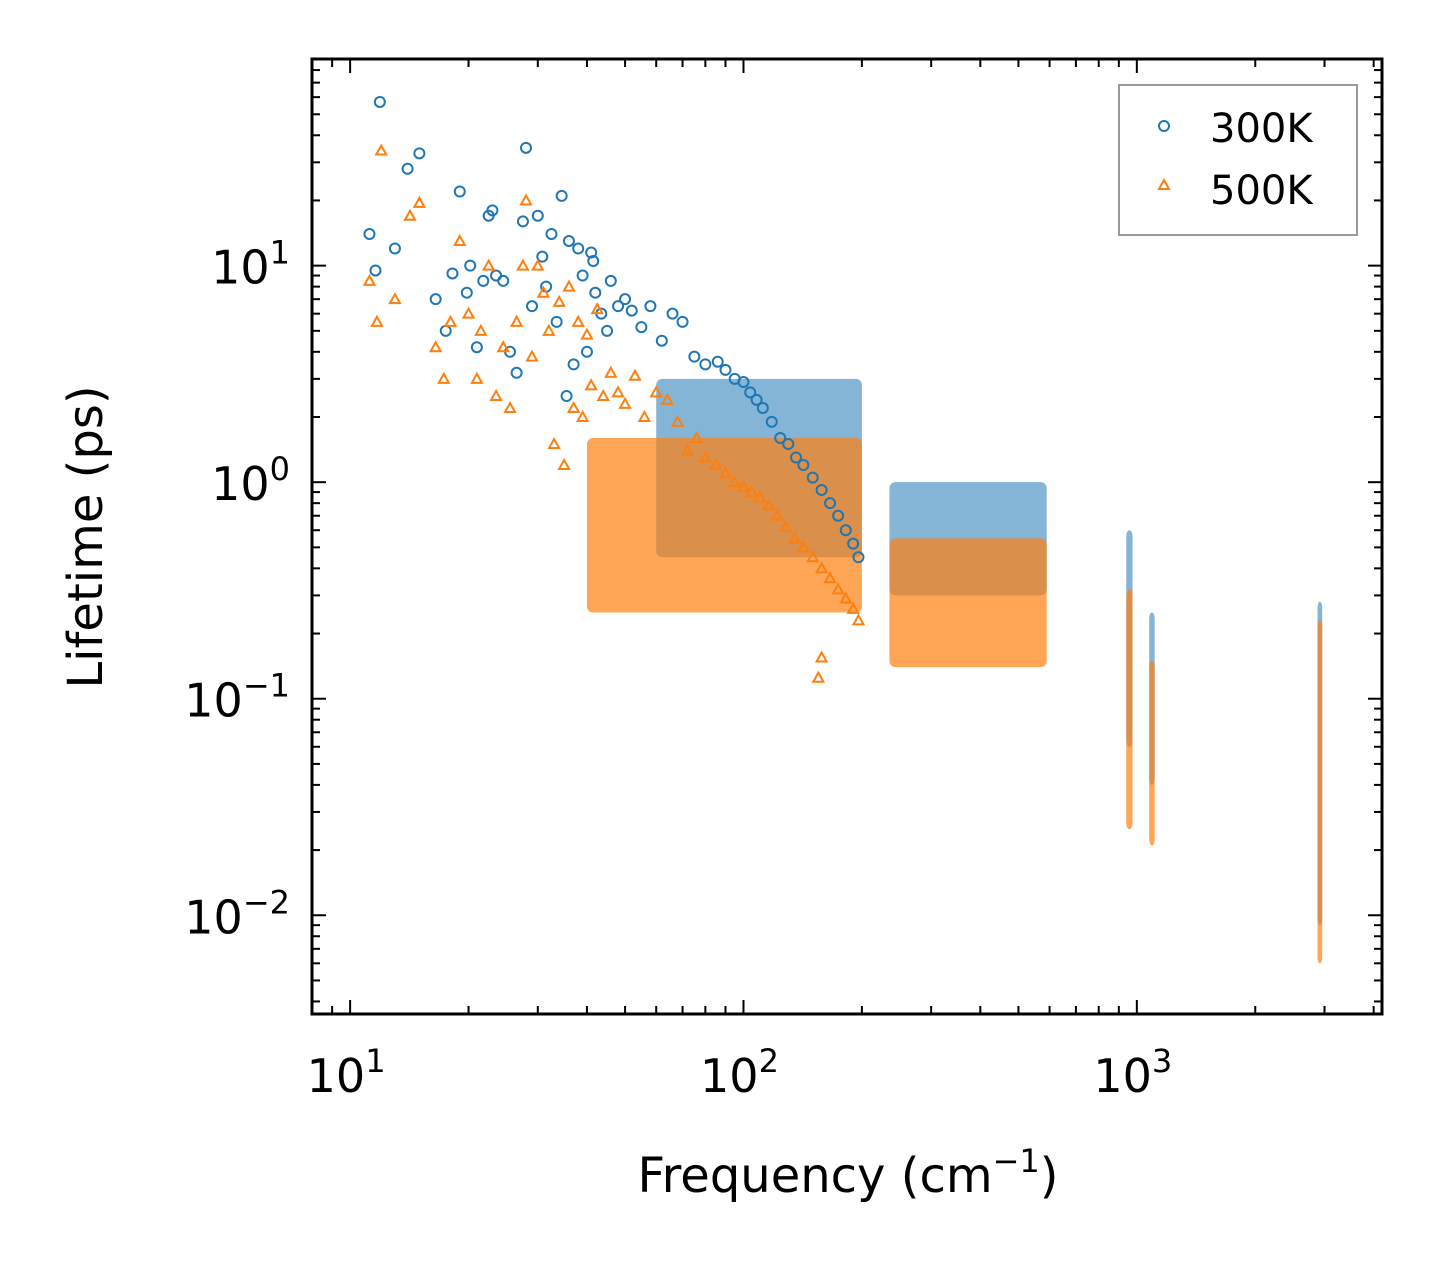  I want to click on legend-label-500k: 500K, so click(1262, 191).